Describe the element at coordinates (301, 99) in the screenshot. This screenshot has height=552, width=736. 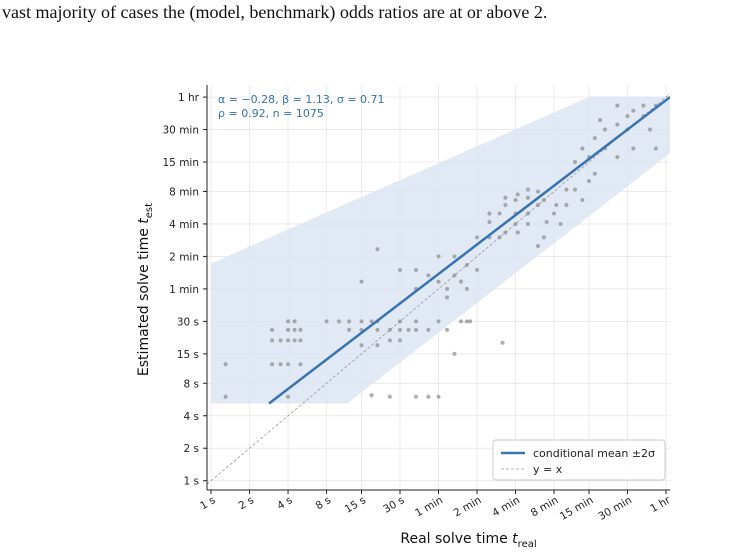
I see `annotation: α = −0.28, β = 1.13, σ = 0.71` at that location.